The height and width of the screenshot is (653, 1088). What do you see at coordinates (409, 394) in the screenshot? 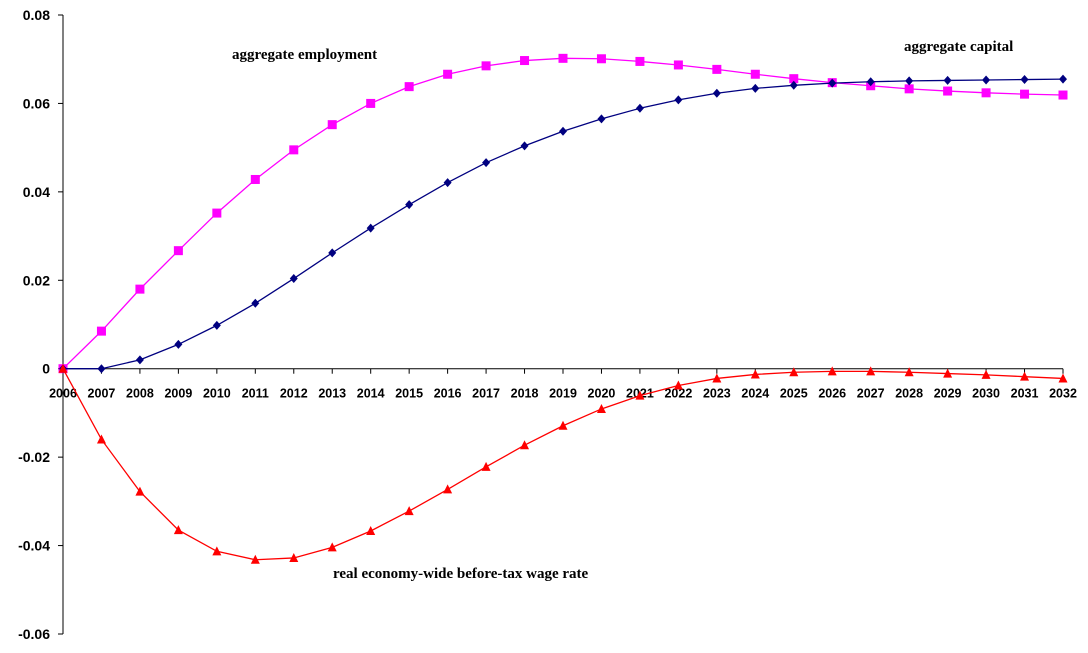
I see `x-tick-label: 2015` at bounding box center [409, 394].